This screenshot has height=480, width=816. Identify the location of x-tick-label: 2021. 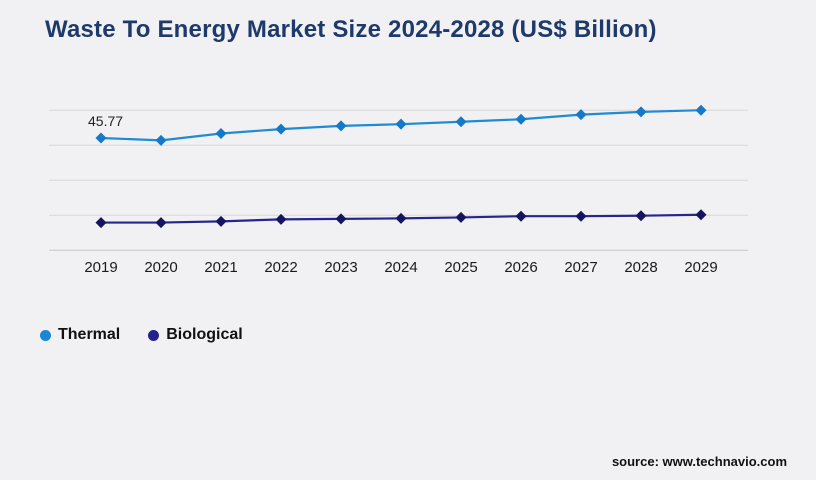
(220, 267).